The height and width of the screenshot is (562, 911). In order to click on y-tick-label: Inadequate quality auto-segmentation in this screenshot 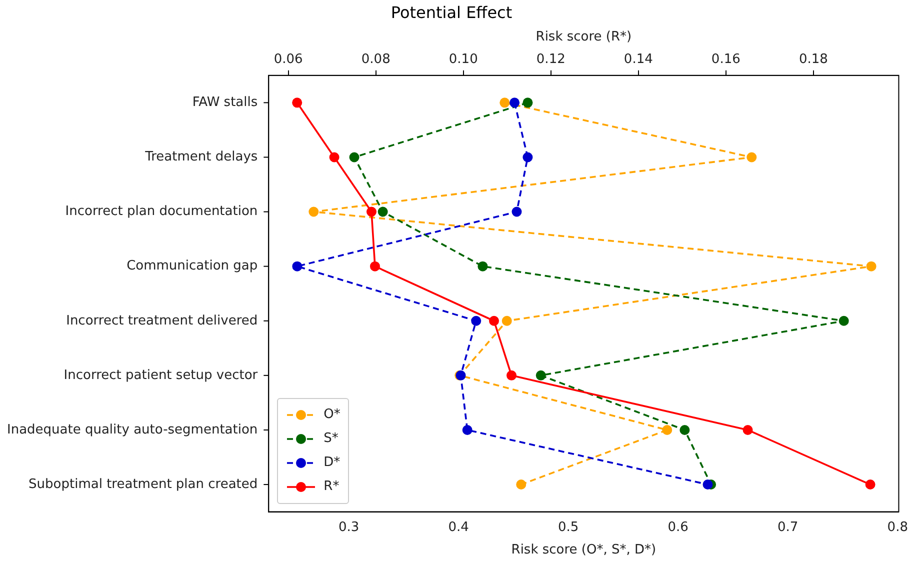, I will do `click(132, 430)`.